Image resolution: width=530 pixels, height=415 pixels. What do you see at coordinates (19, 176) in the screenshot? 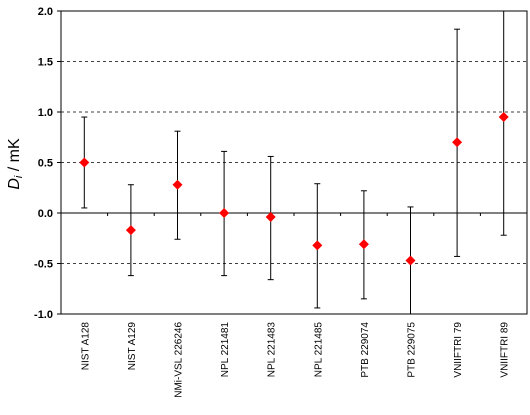
I see `y-axis-subscript: i` at bounding box center [19, 176].